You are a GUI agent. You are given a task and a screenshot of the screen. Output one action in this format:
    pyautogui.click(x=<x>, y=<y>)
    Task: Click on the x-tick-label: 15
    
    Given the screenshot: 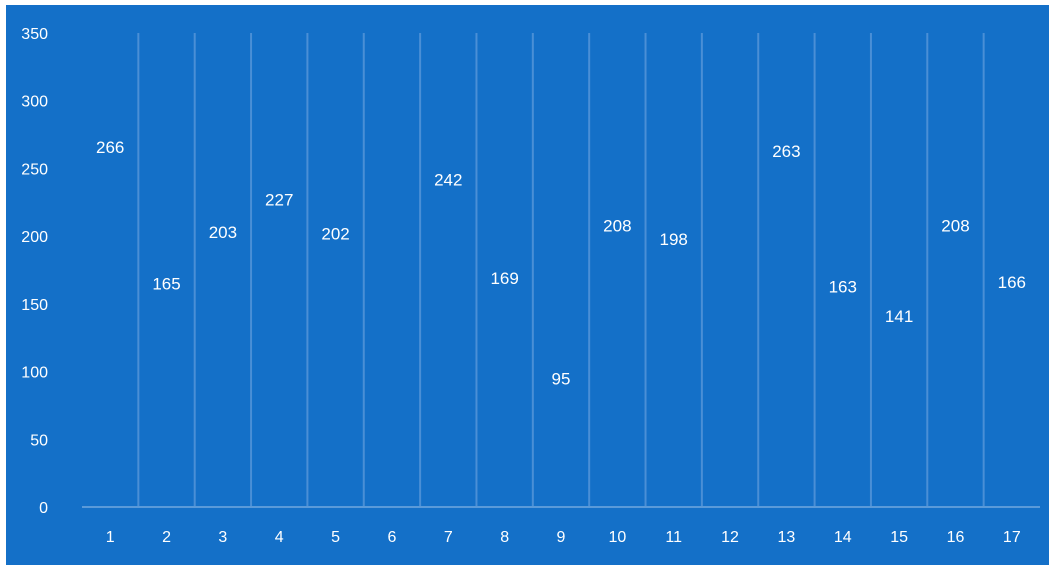 What is the action you would take?
    pyautogui.click(x=899, y=537)
    